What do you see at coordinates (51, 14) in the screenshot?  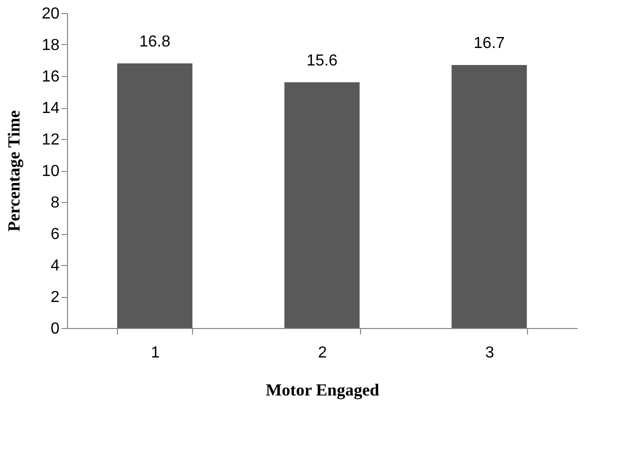 I see `y-tick-label: 20` at bounding box center [51, 14].